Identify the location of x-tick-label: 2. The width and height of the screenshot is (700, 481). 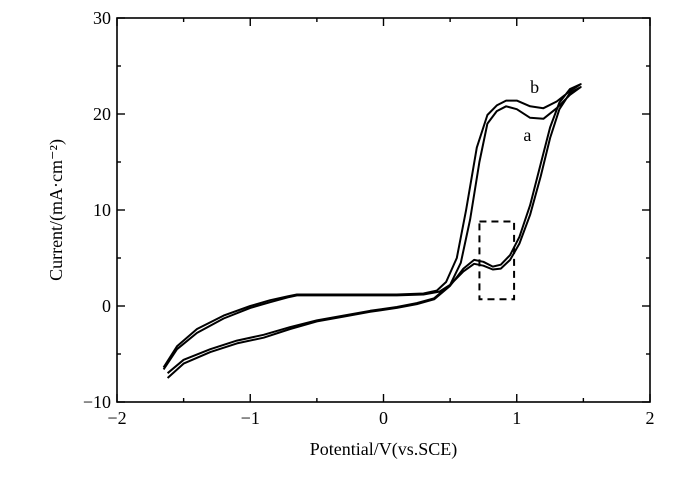
(650, 418).